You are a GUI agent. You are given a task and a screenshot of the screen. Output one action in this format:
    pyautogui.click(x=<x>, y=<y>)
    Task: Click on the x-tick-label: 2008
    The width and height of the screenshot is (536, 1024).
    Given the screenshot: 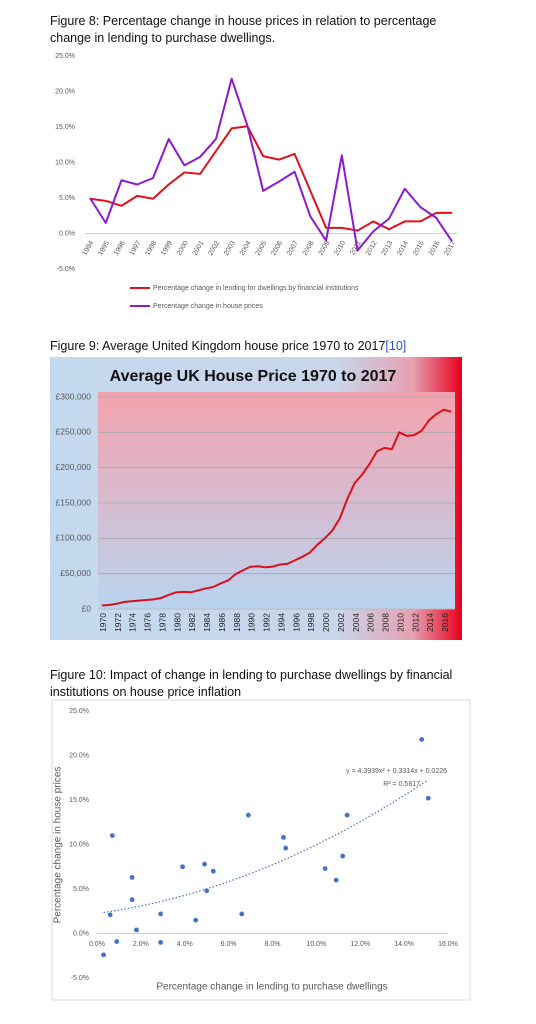 What is the action you would take?
    pyautogui.click(x=386, y=622)
    